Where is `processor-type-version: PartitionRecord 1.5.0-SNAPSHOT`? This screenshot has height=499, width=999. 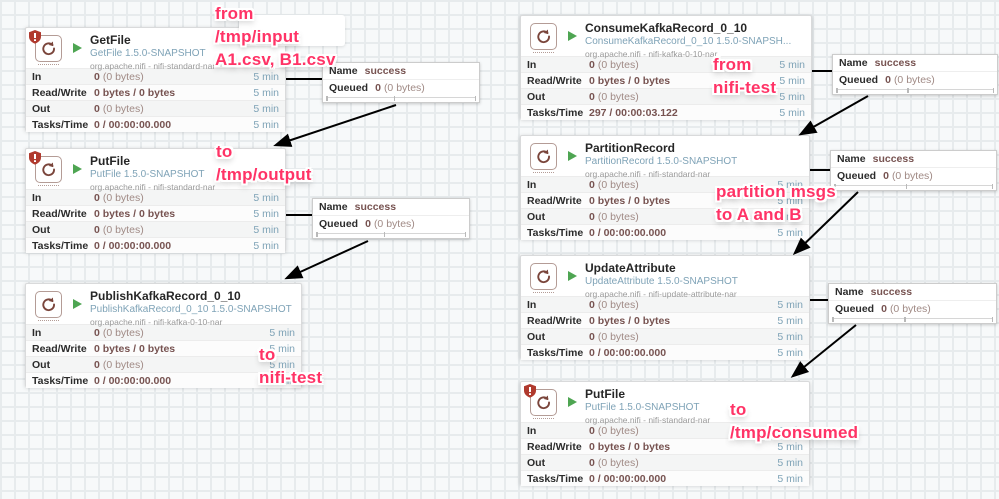
processor-type-version: PartitionRecord 1.5.0-SNAPSHOT is located at coordinates (661, 161).